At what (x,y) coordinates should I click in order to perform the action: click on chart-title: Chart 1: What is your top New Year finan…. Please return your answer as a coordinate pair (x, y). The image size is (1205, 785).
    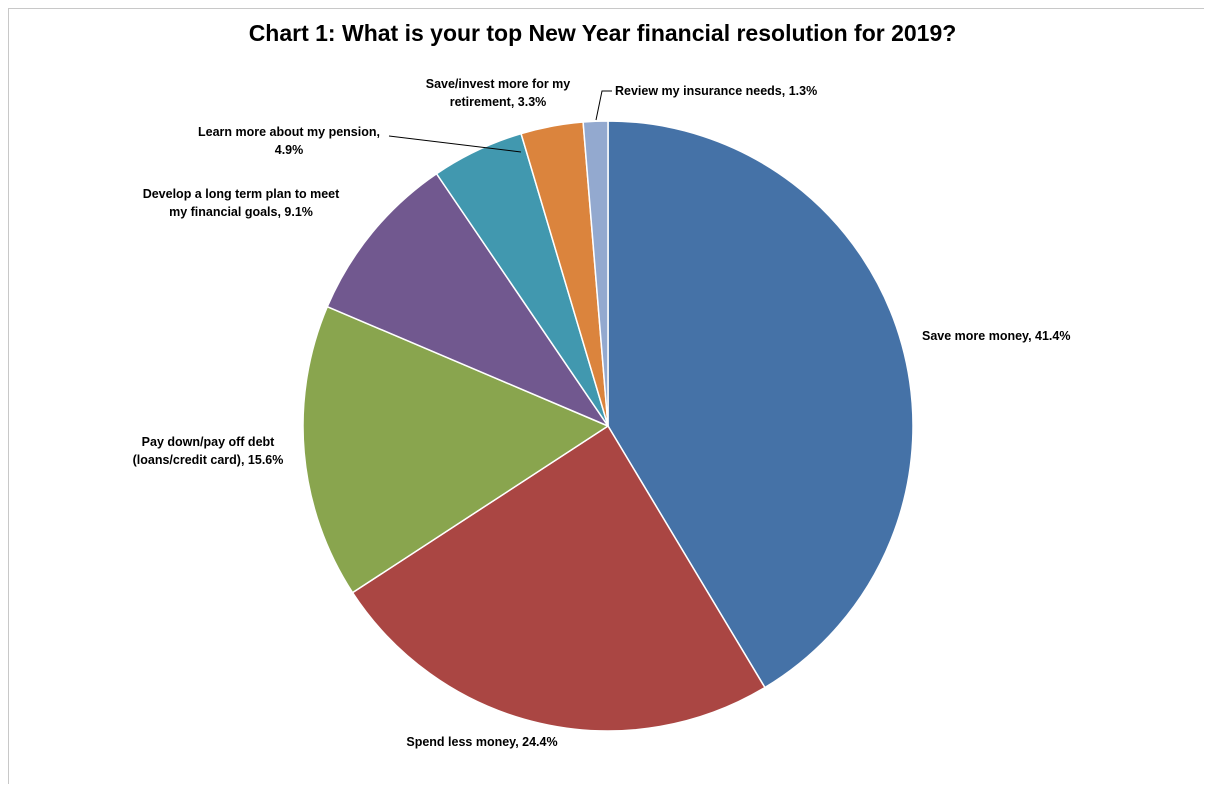
    Looking at the image, I should click on (602, 33).